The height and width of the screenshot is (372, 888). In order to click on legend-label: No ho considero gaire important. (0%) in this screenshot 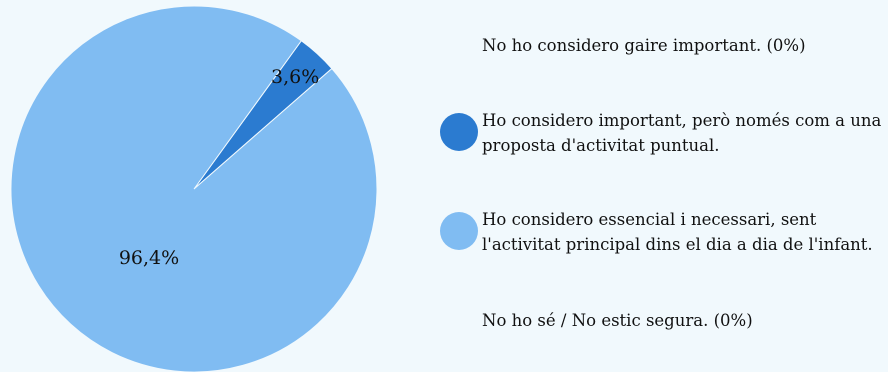, I will do `click(644, 45)`.